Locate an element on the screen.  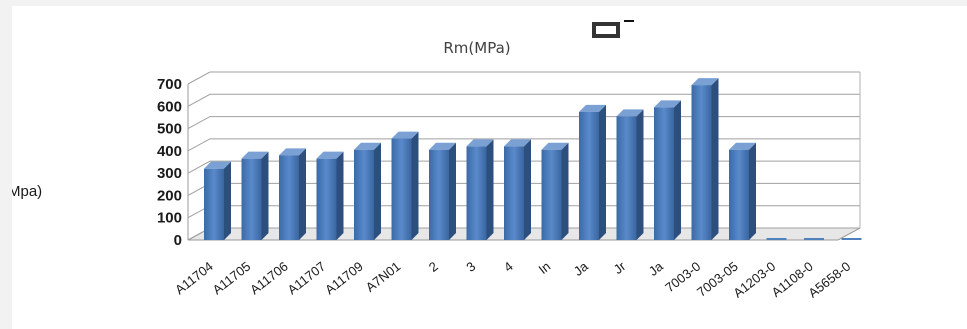
y-tick-label: 200 is located at coordinates (169, 195).